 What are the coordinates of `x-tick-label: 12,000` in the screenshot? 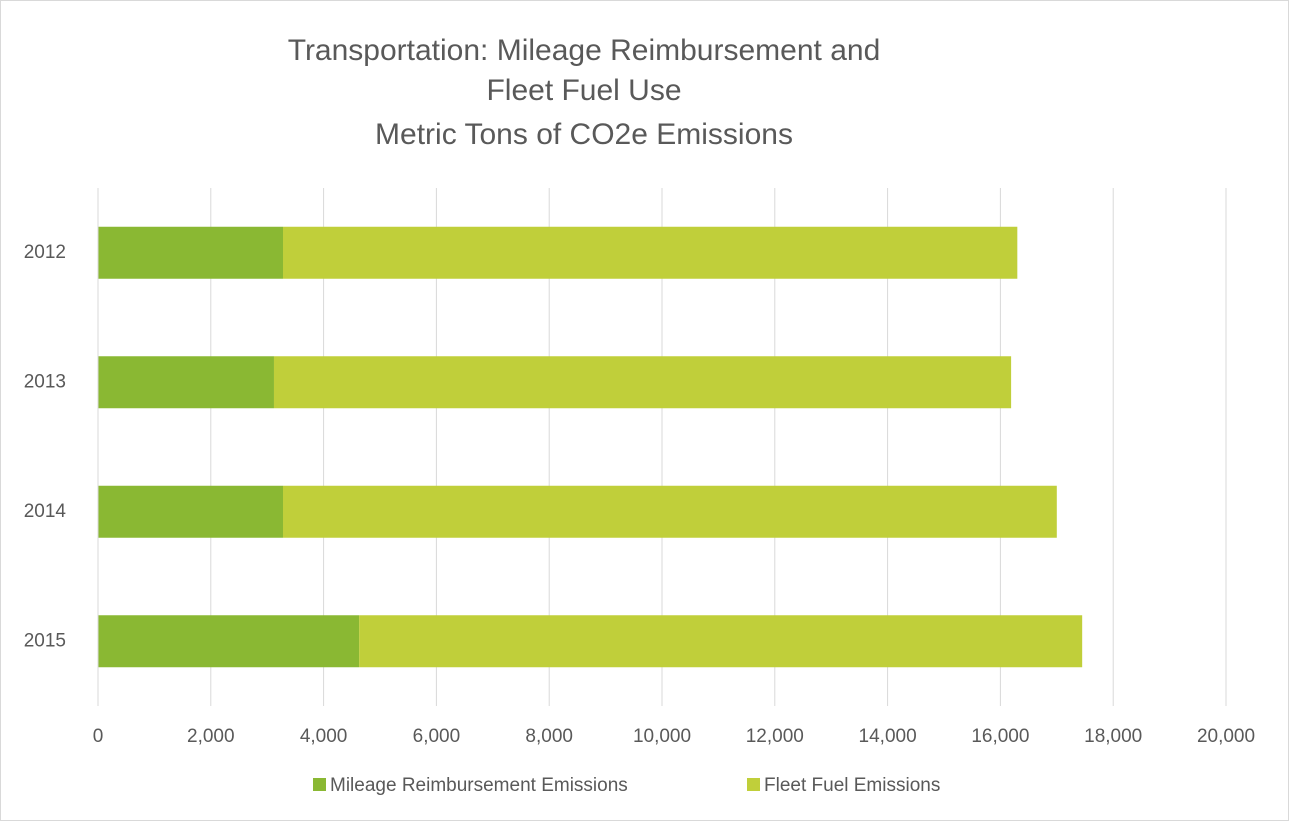 It's located at (775, 736).